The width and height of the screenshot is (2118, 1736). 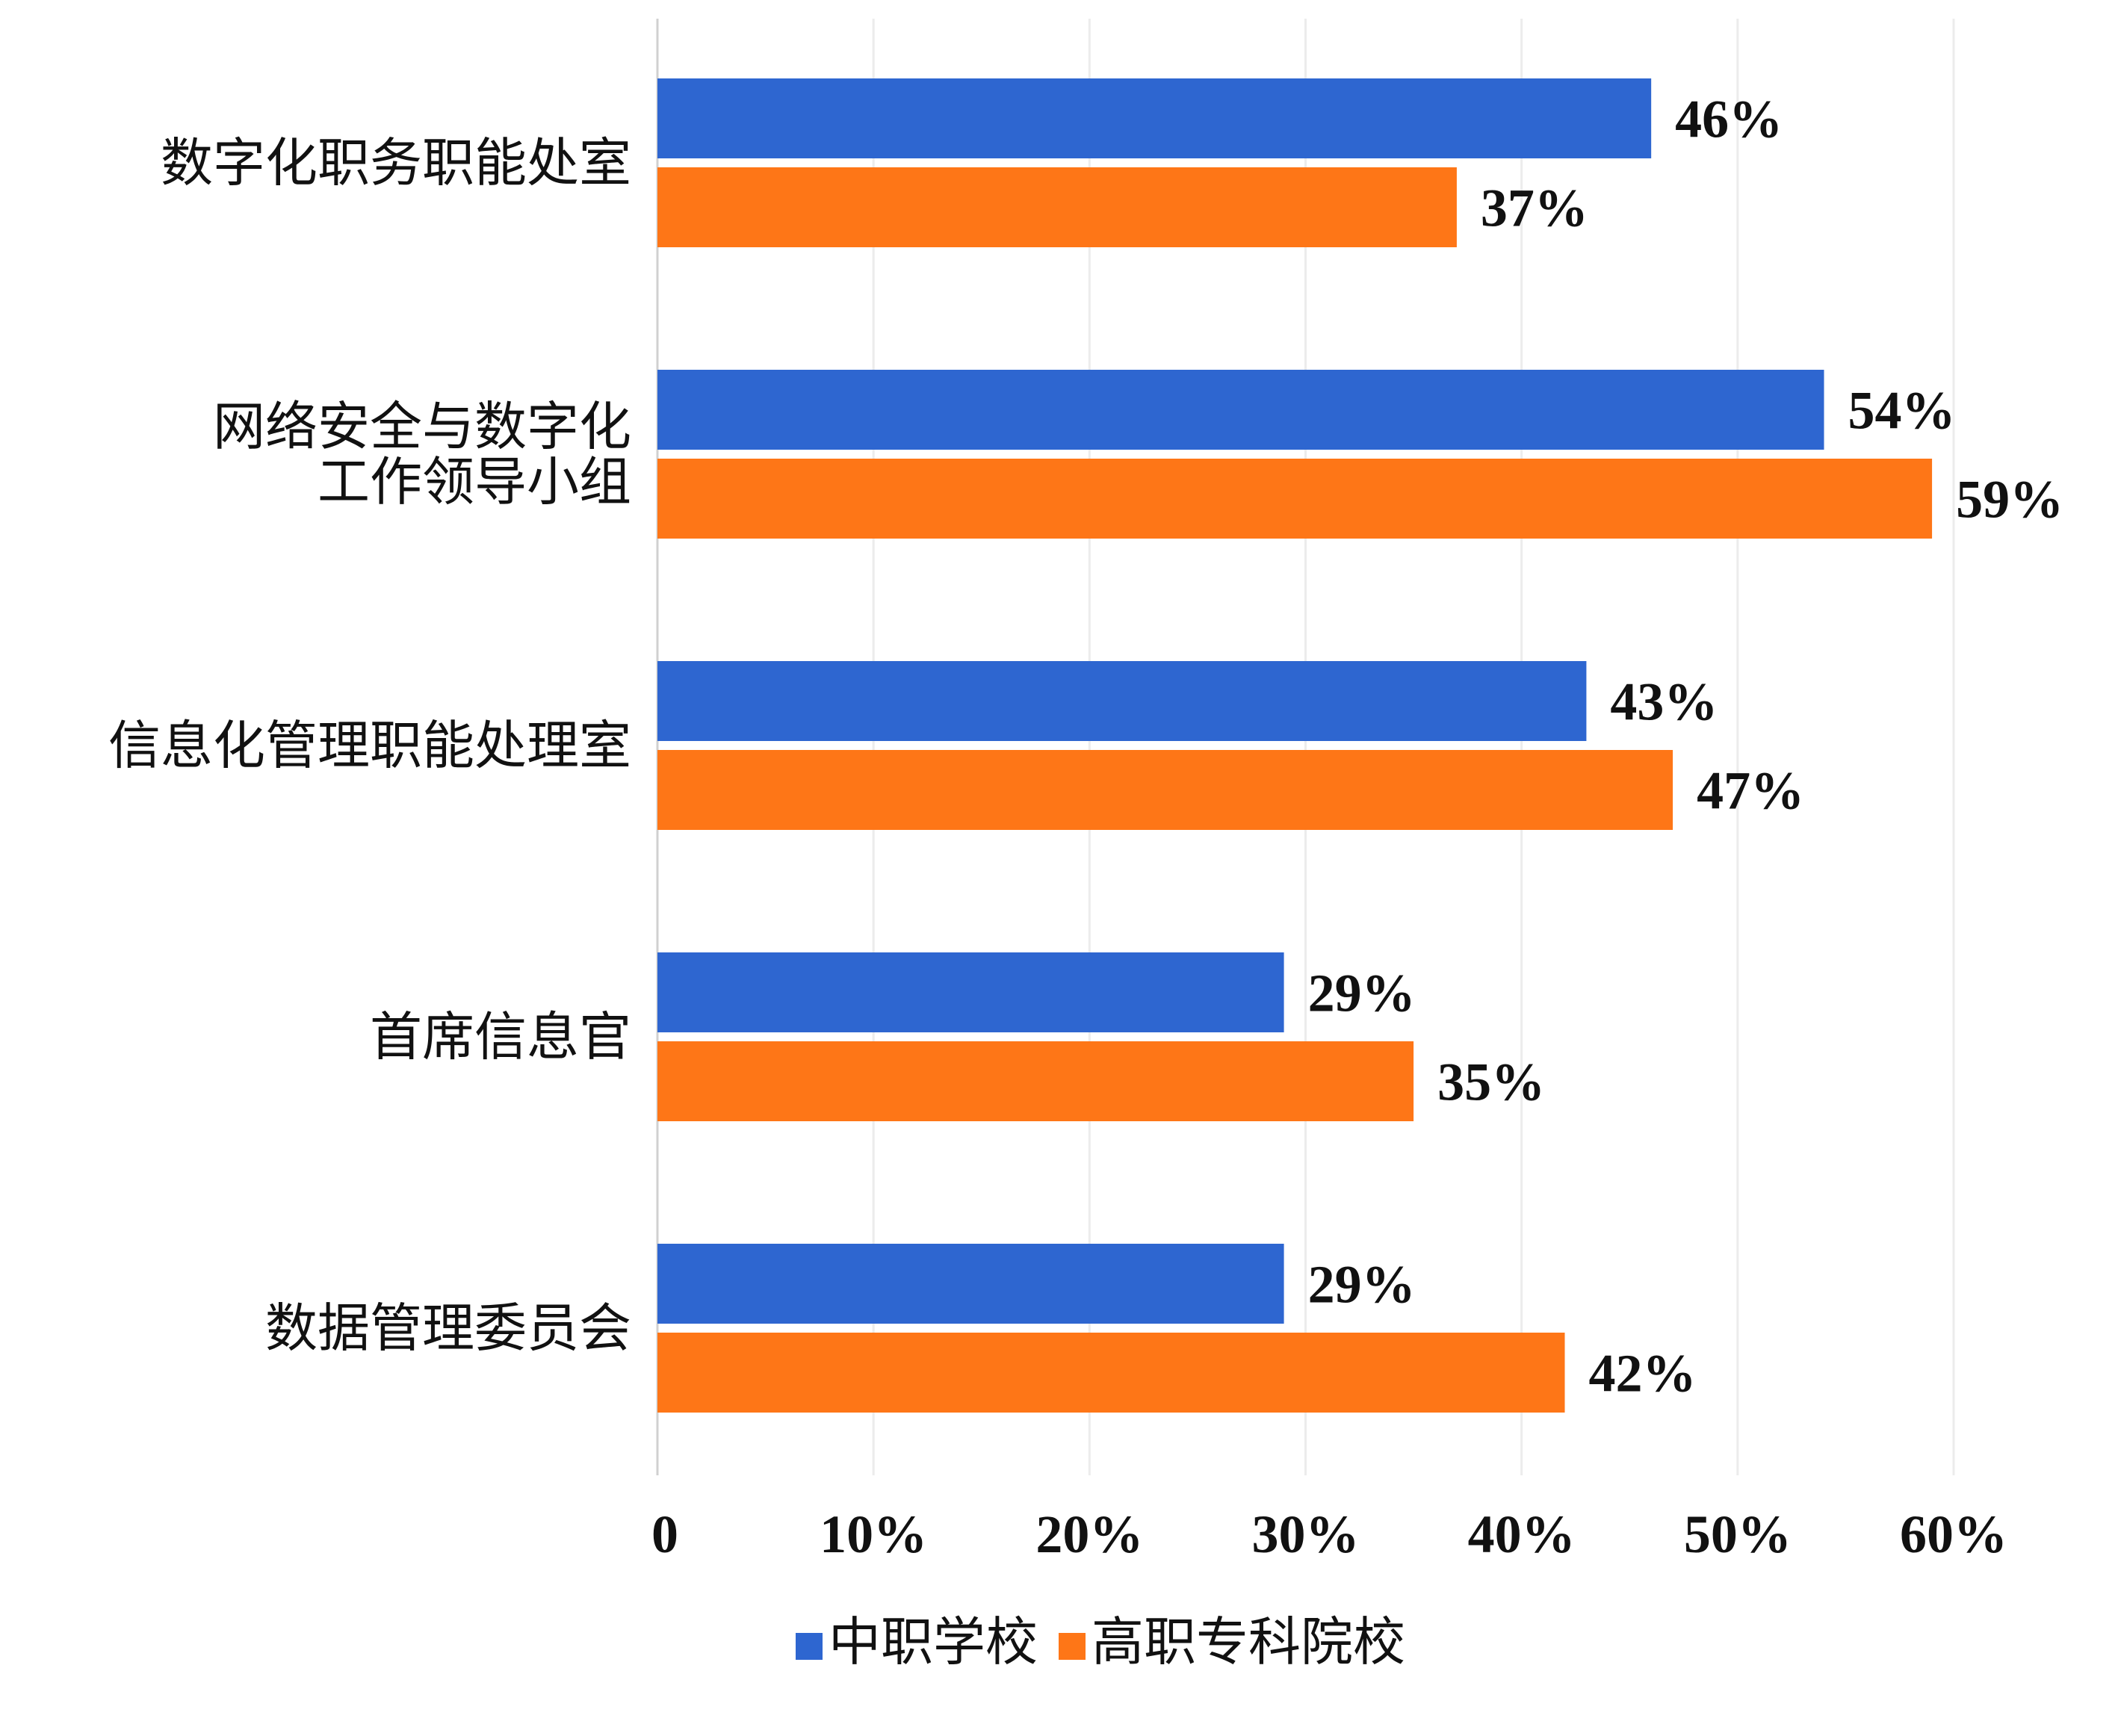 I want to click on x-tick-label: 10%, so click(x=874, y=1534).